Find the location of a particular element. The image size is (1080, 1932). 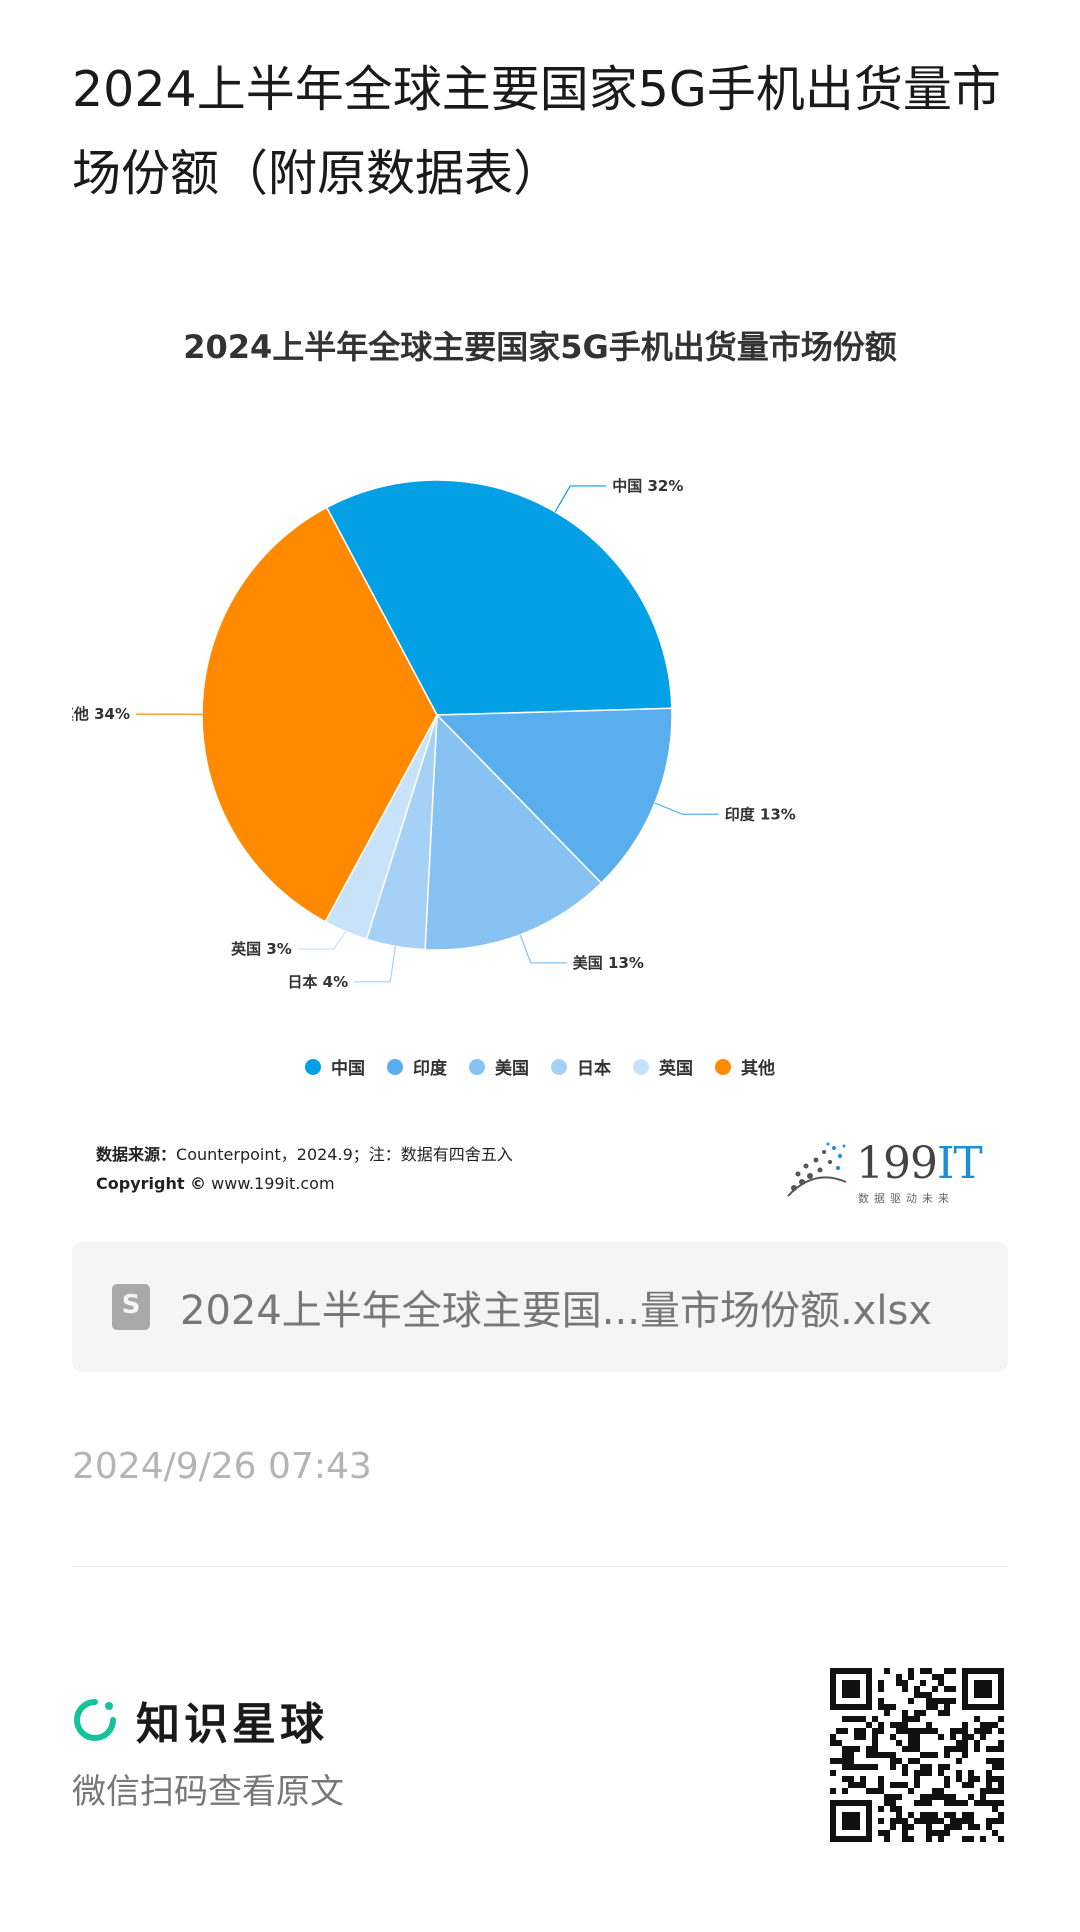

chart-title: 2024上半年全球主要国家5G手机出货量市场份额 is located at coordinates (540, 347).